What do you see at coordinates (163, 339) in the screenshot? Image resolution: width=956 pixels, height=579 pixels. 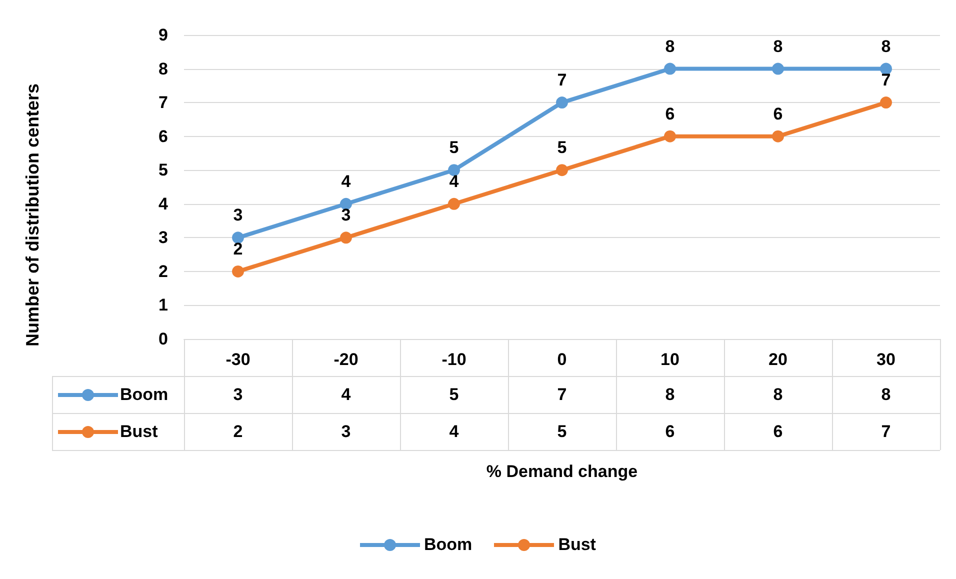 I see `y-tick-label: 0` at bounding box center [163, 339].